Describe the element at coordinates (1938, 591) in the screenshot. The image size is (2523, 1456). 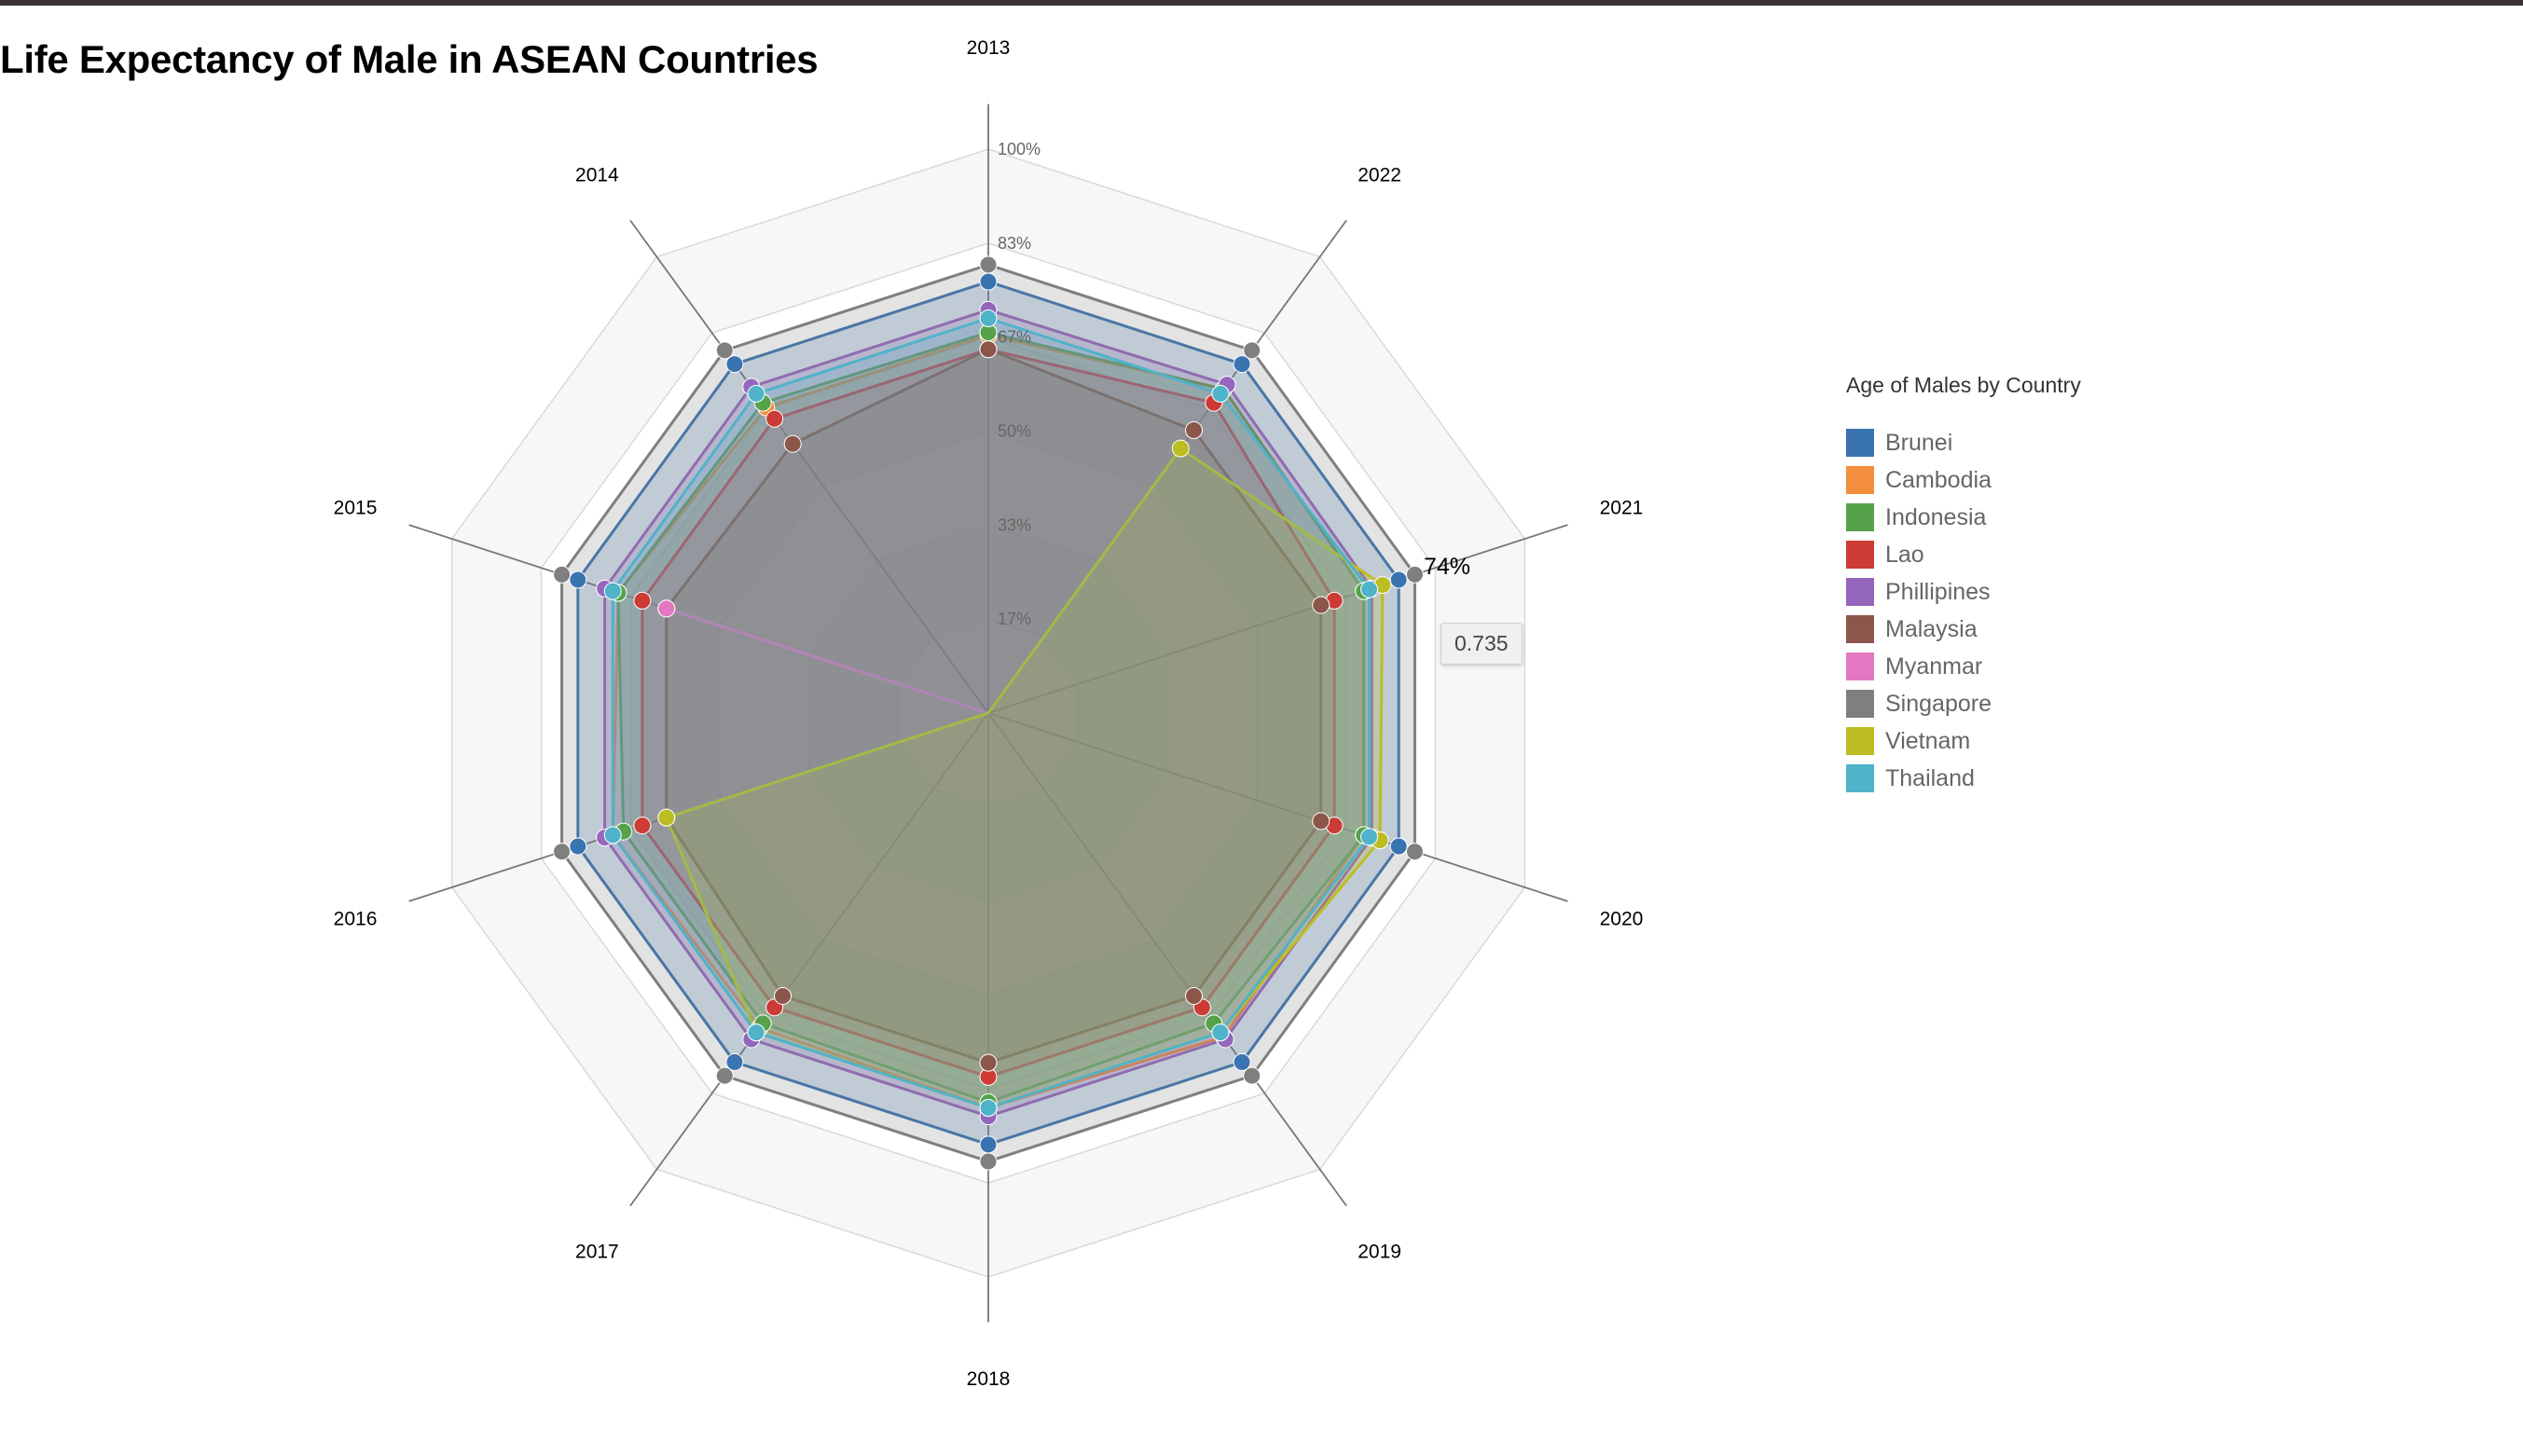
I see `legend-label: Phillipines` at that location.